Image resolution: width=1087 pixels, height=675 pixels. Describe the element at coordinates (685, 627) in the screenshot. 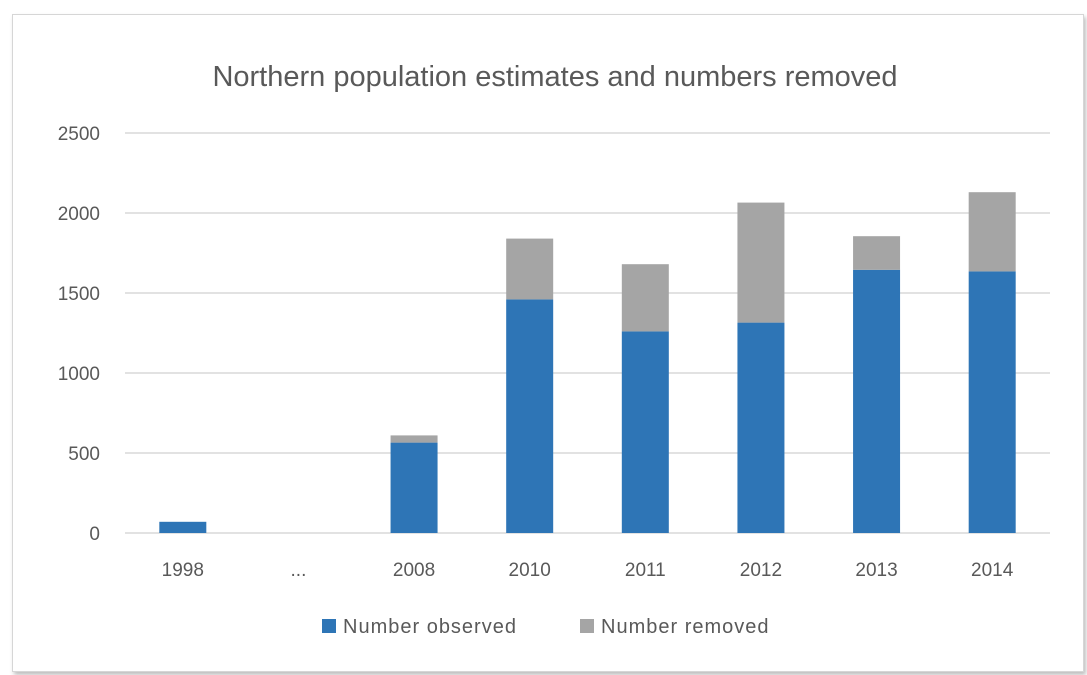

I see `legend-label: Number removed` at that location.